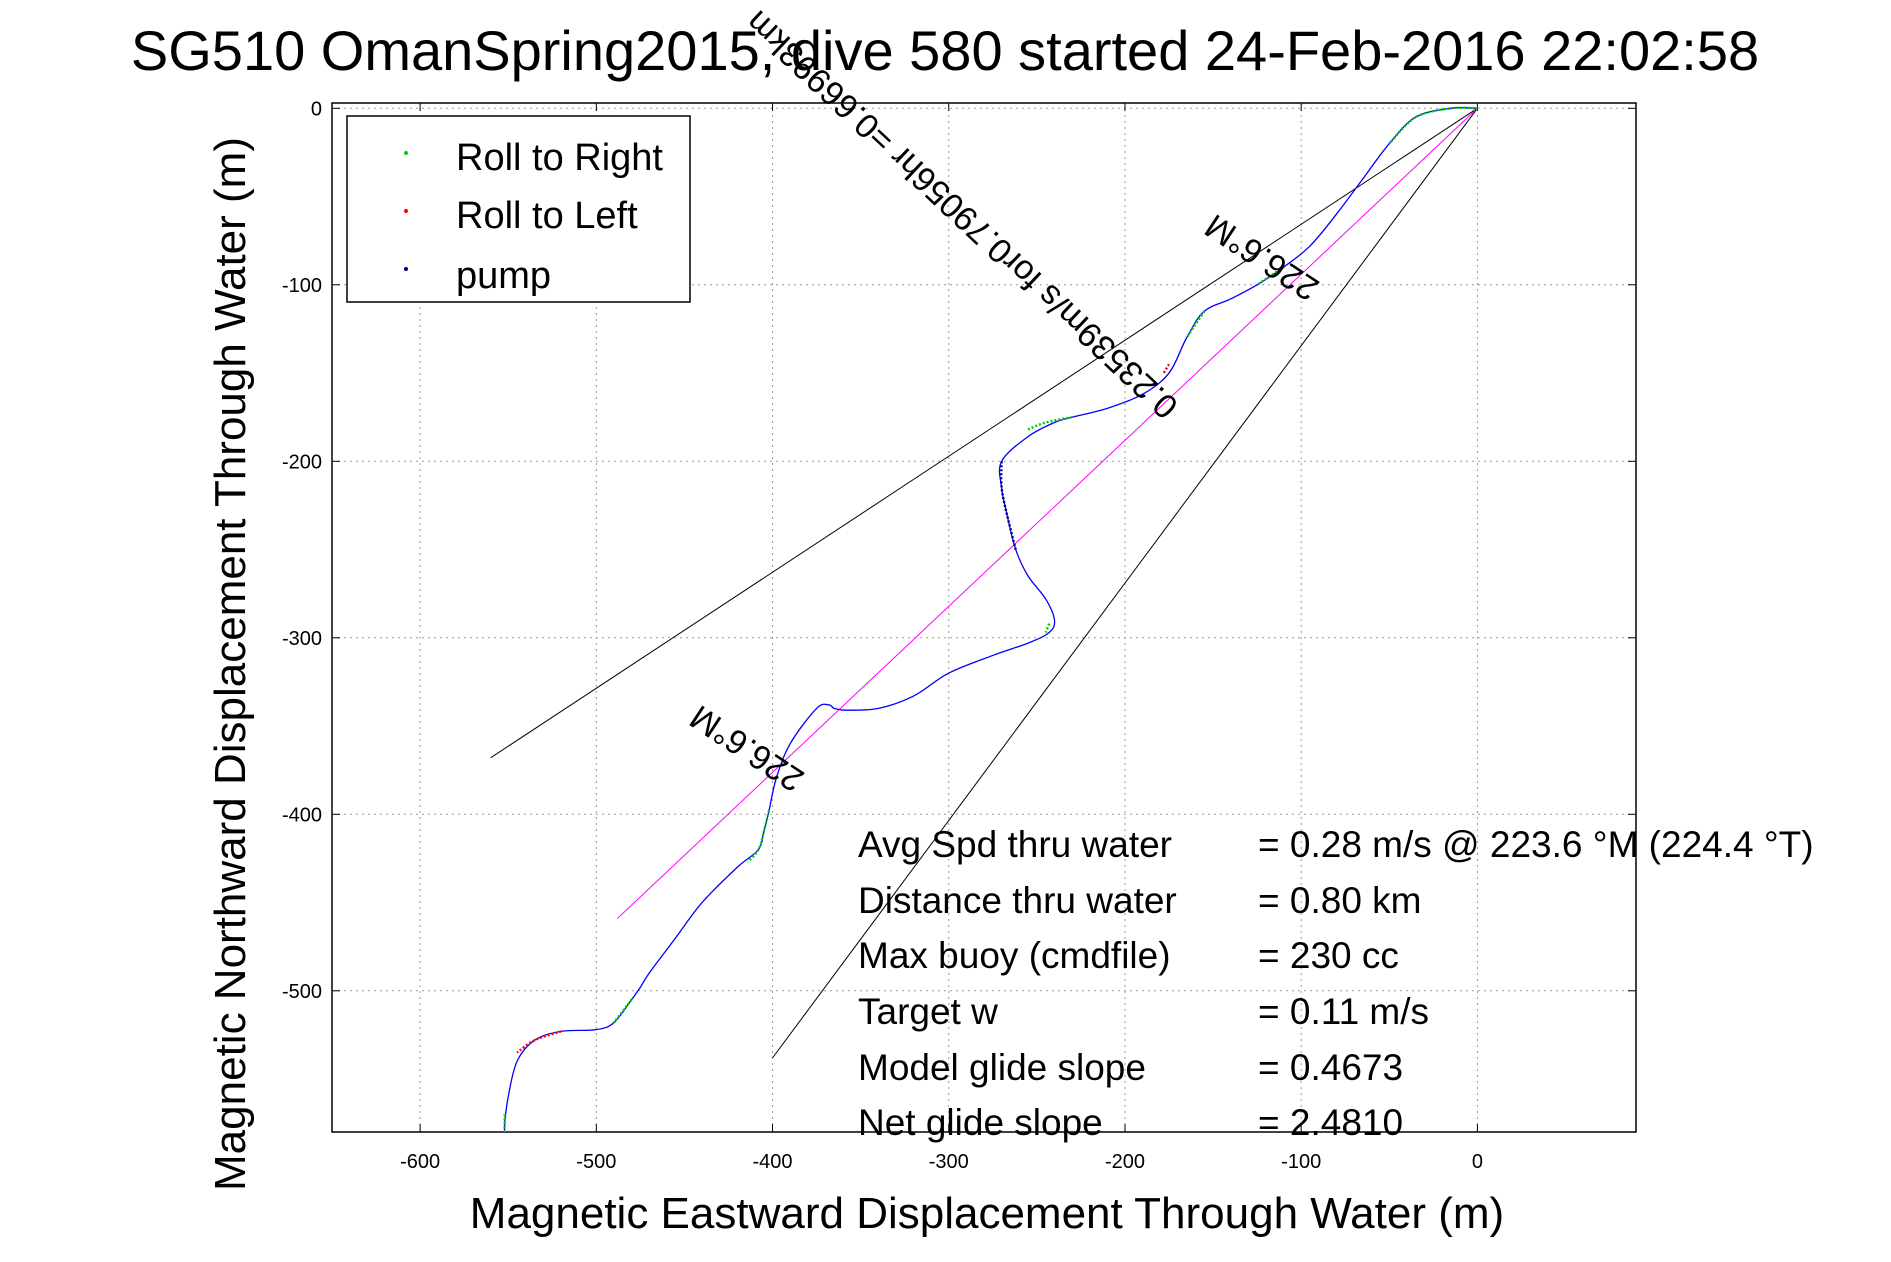 This screenshot has height=1262, width=1891. What do you see at coordinates (1477, 1162) in the screenshot?
I see `x-tick-label: 0` at bounding box center [1477, 1162].